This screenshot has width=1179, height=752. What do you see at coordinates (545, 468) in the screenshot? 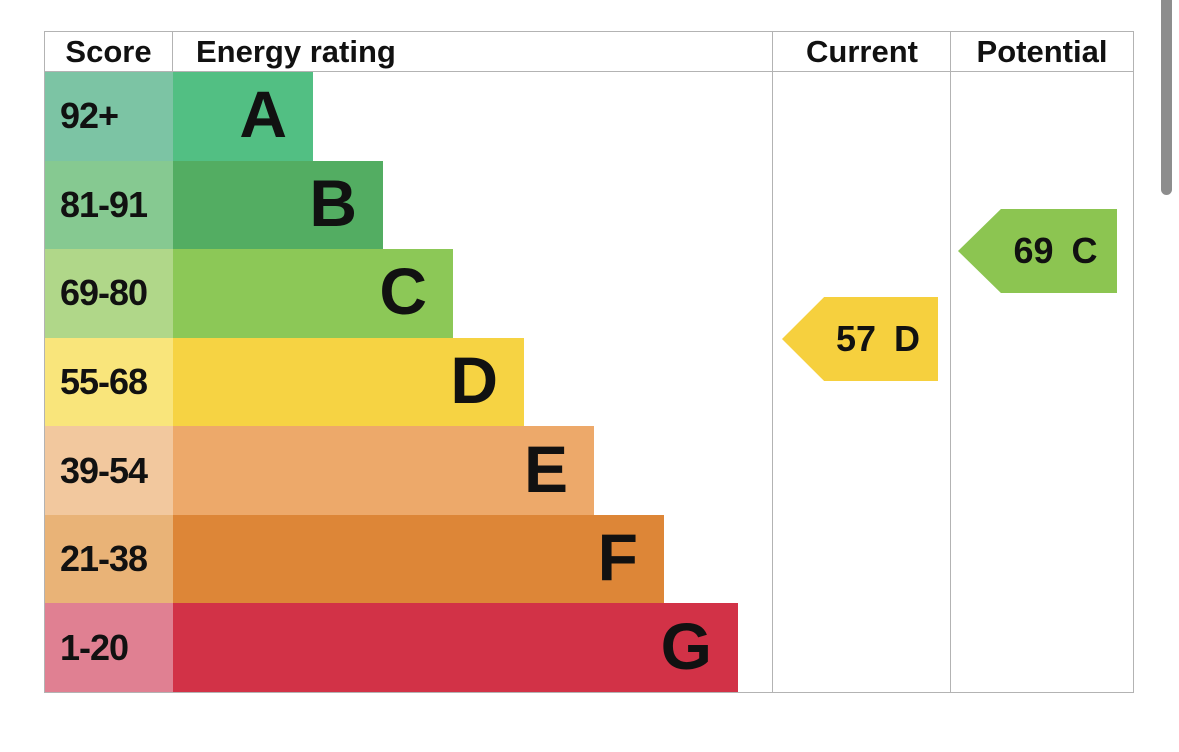
I see `rating-letter-e: E` at bounding box center [545, 468].